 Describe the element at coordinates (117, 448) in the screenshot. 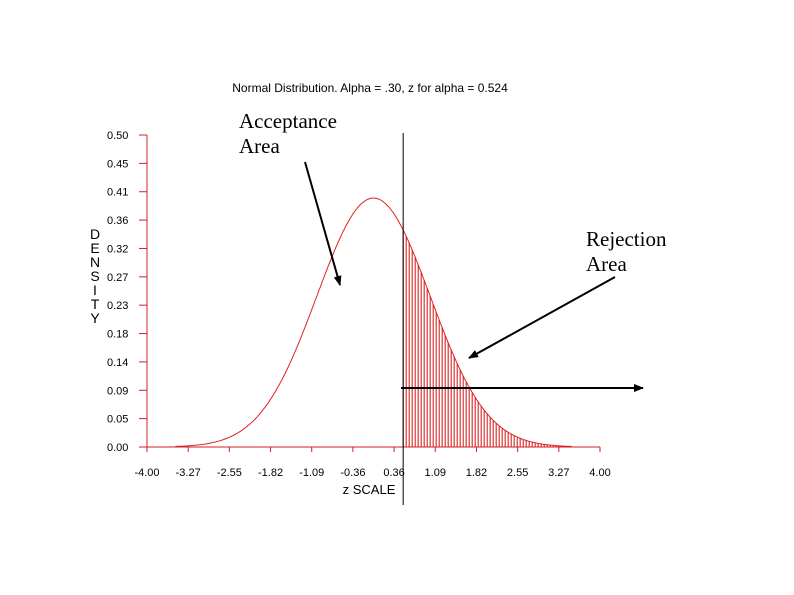

I see `y-tick-label: 0.00` at that location.